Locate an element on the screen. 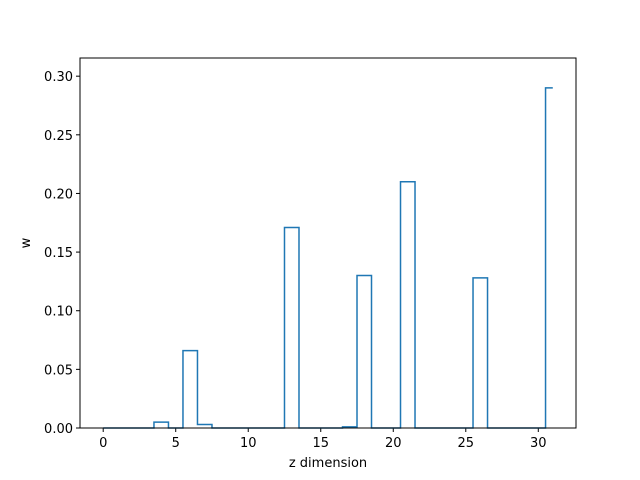 This screenshot has width=640, height=480. y-tick-label: 0.30 is located at coordinates (58, 77).